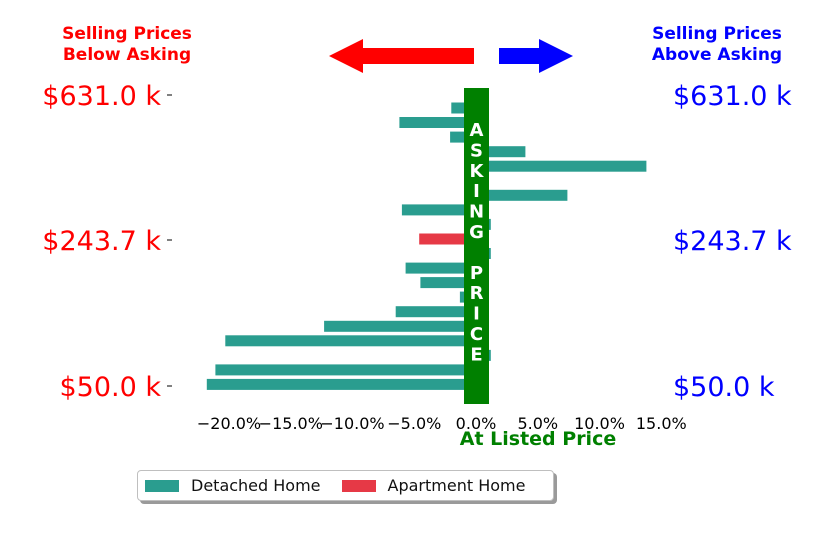 This screenshot has width=834, height=541. Describe the element at coordinates (447, 239) in the screenshot. I see `bar-apartment-home` at that location.